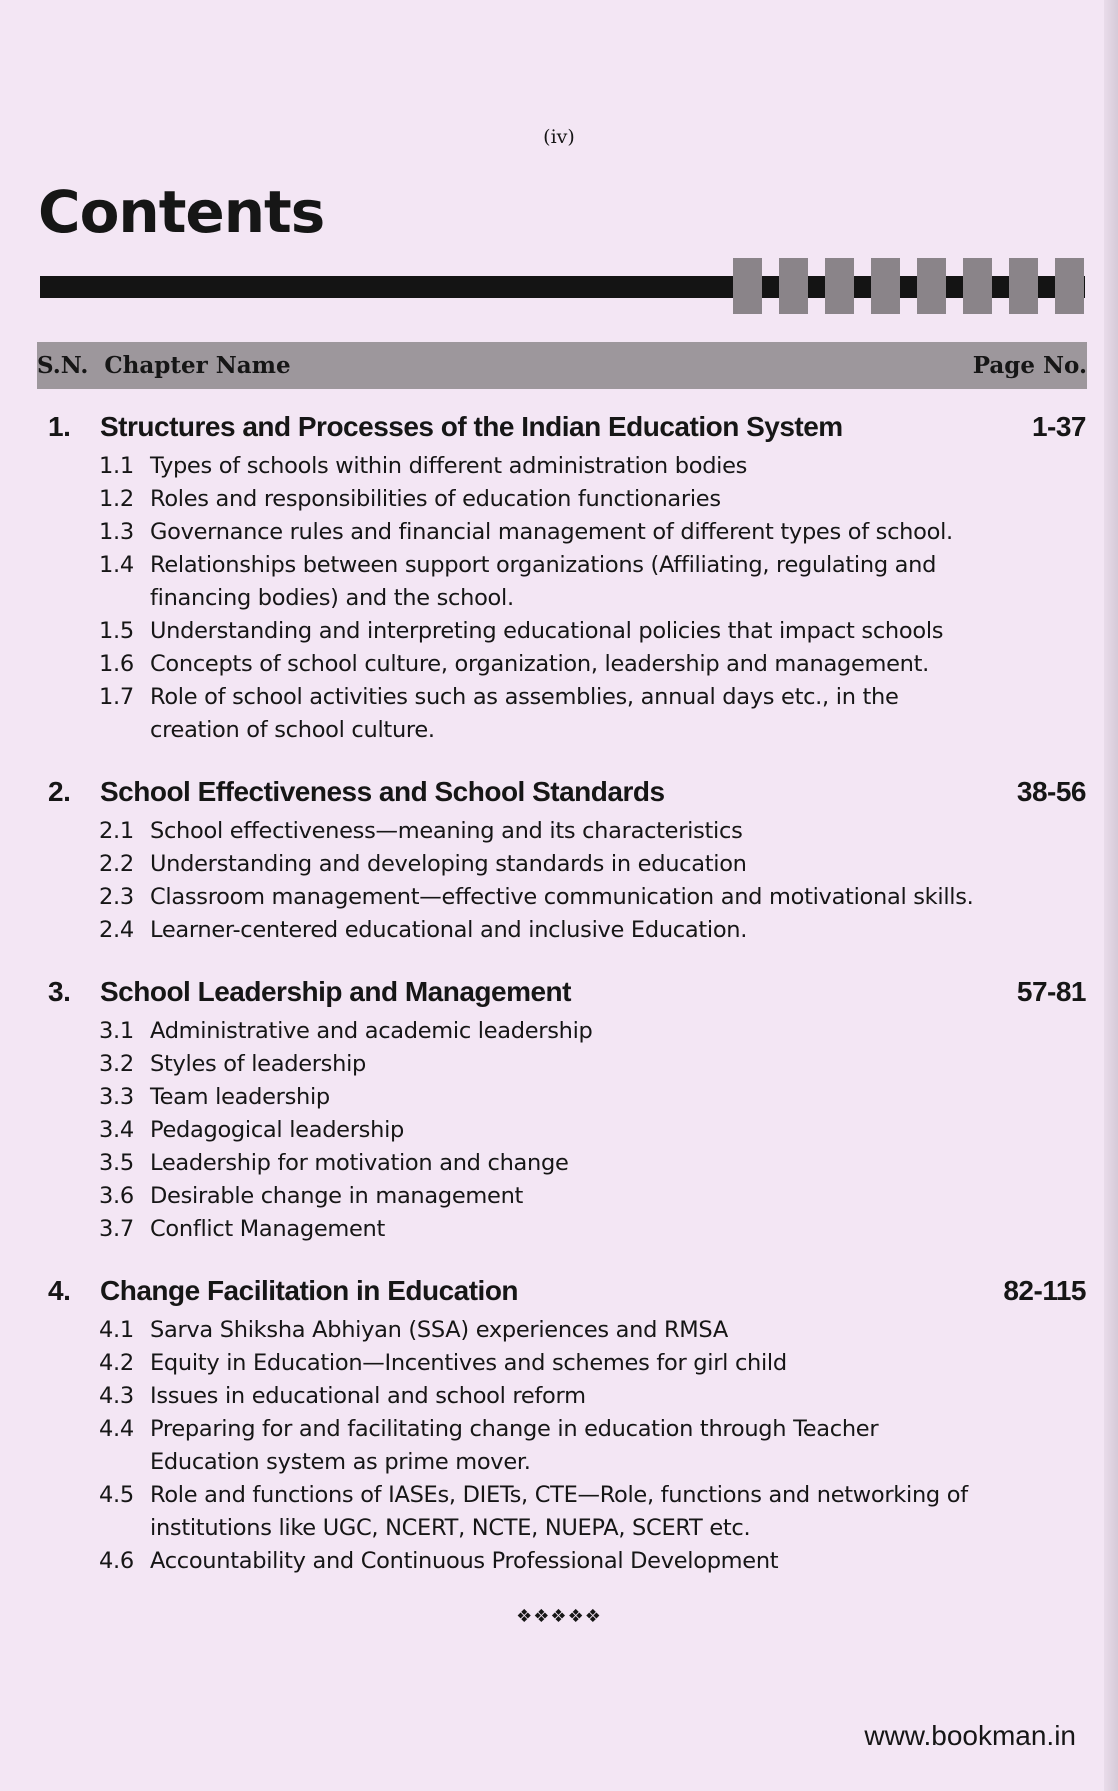  What do you see at coordinates (908, 286) in the screenshot?
I see `decorative-blocks` at bounding box center [908, 286].